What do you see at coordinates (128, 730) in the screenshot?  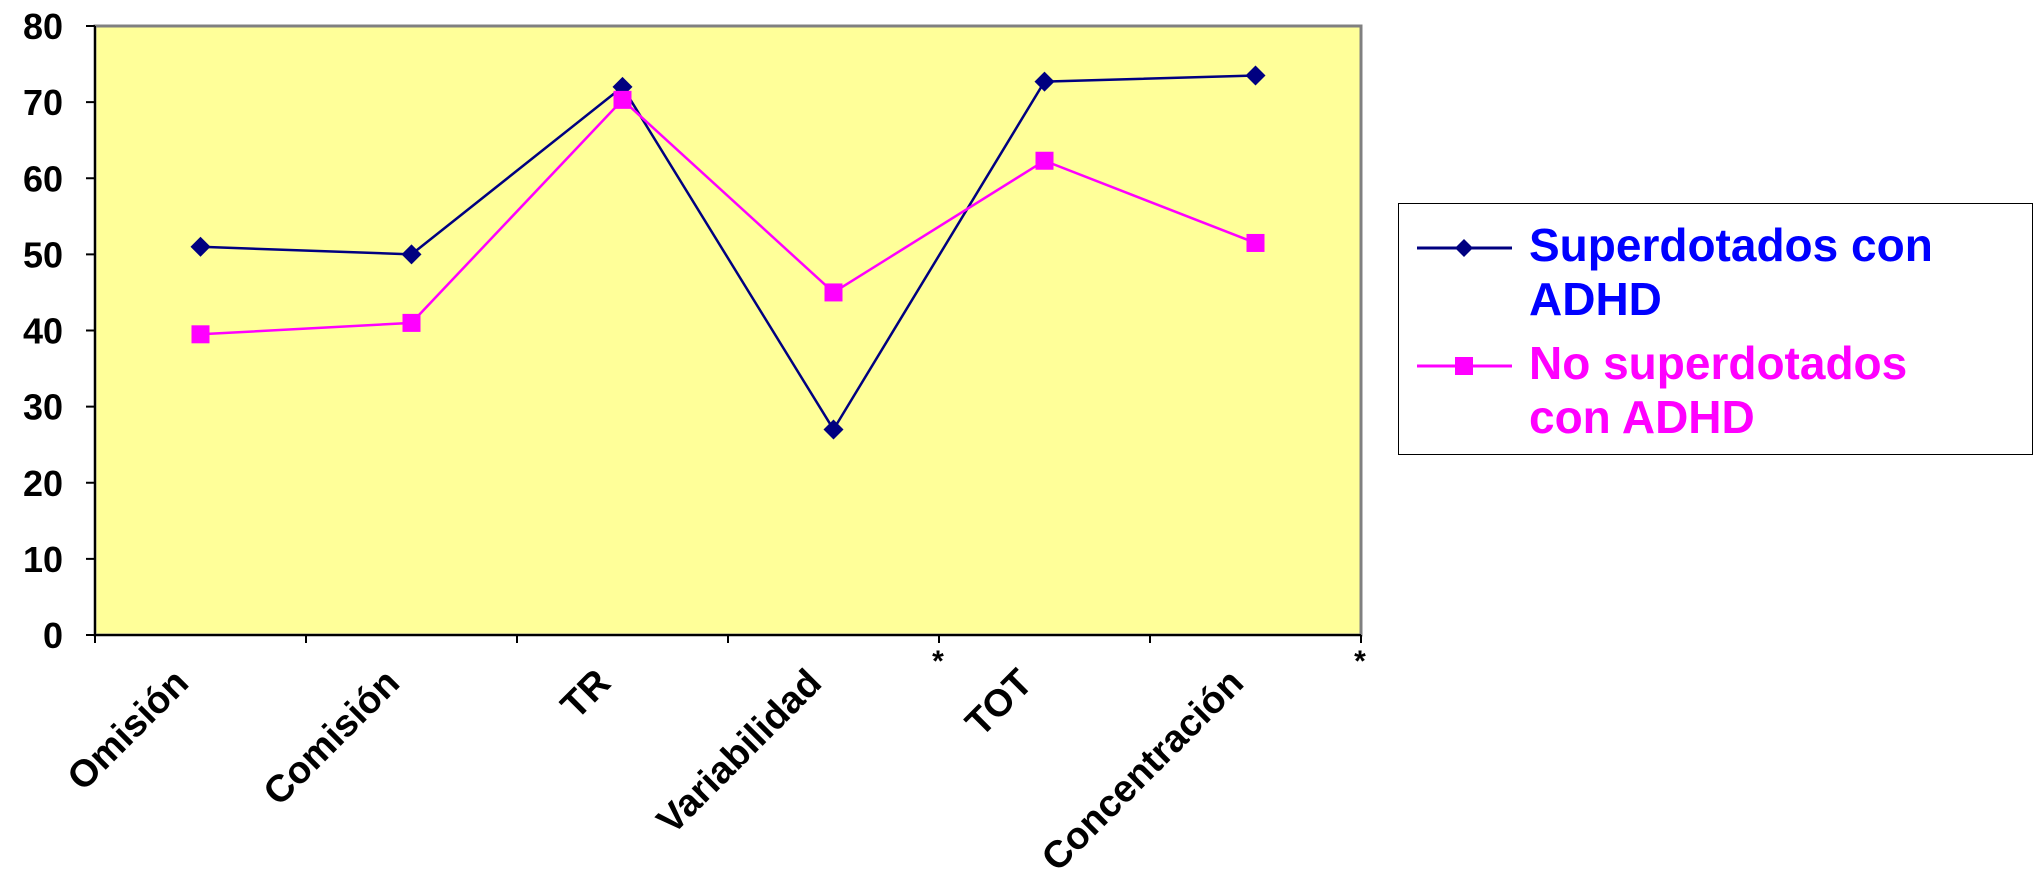 I see `x-category-label: Omisión` at bounding box center [128, 730].